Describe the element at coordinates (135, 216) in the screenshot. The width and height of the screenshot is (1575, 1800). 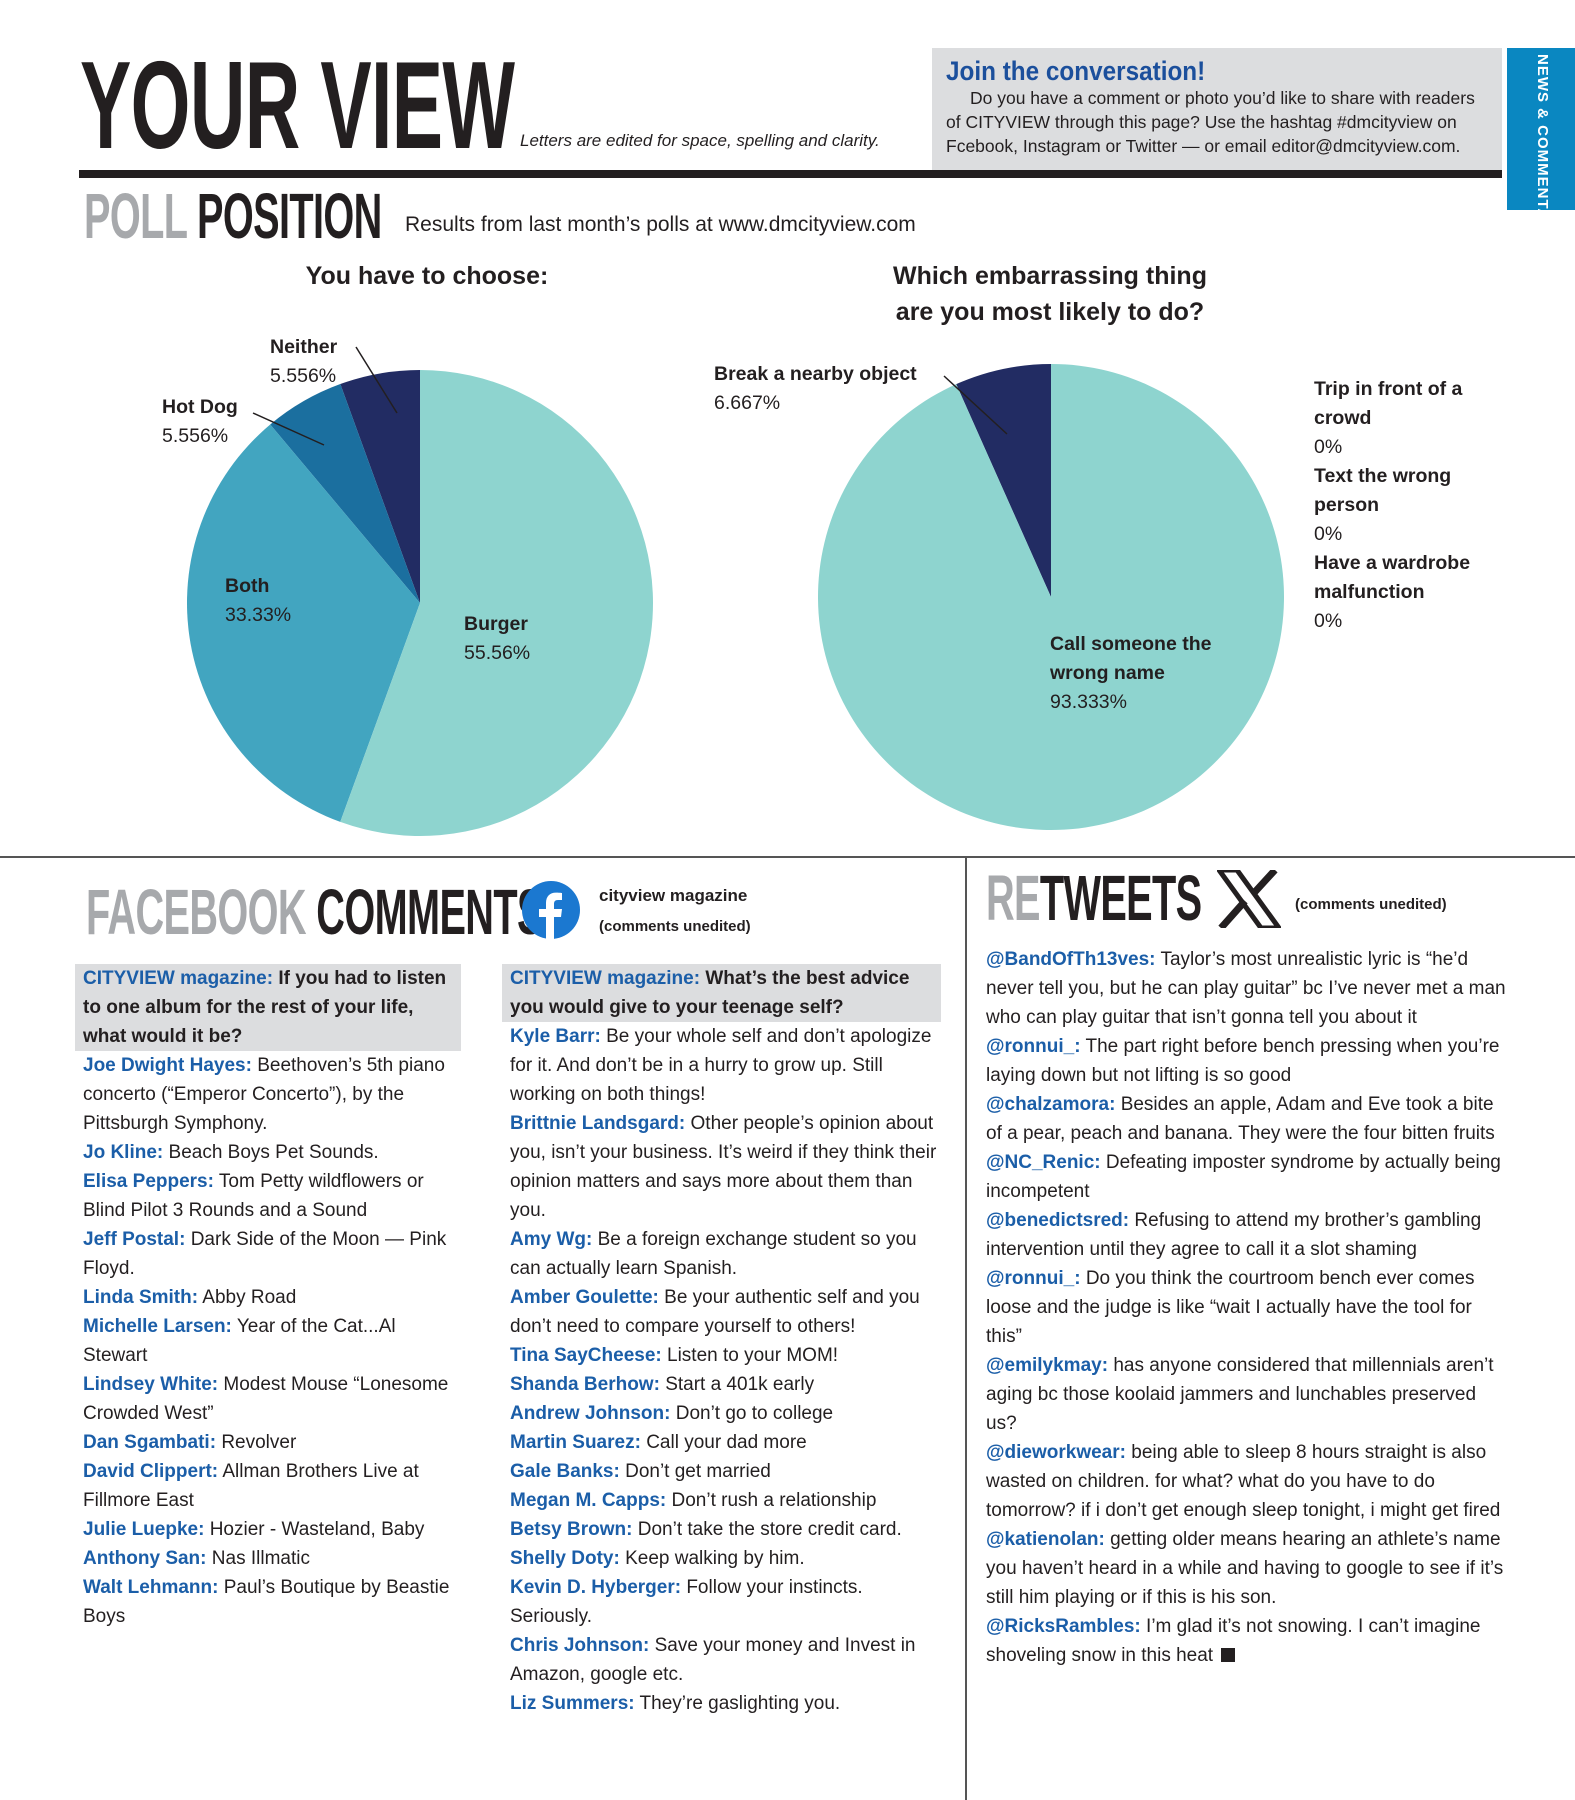
I see `poll-heading-gray: POLL` at that location.